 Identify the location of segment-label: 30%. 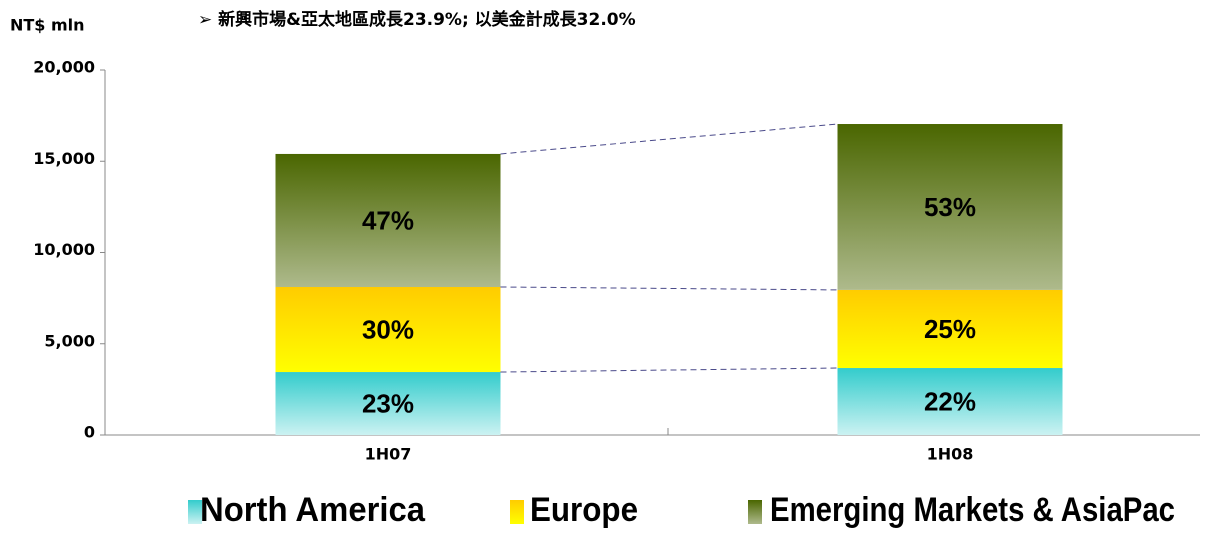
(388, 329).